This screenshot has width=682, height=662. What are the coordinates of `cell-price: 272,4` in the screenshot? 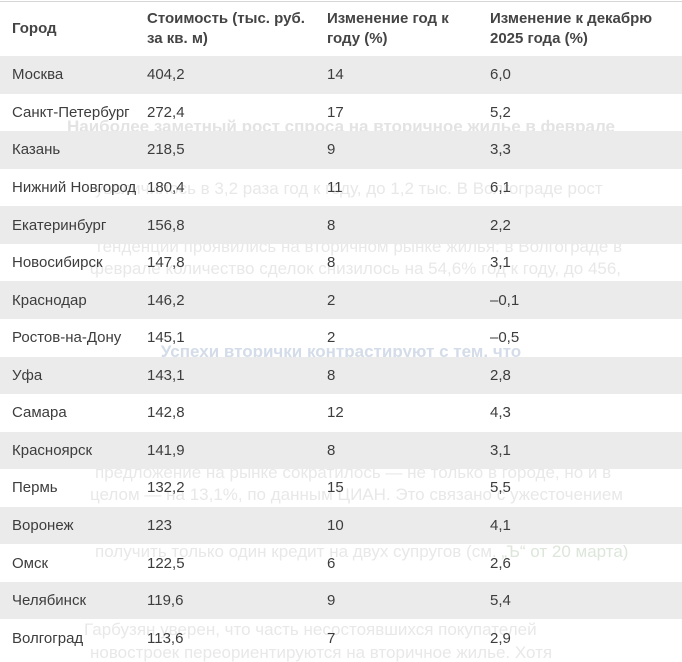 It's located at (166, 112).